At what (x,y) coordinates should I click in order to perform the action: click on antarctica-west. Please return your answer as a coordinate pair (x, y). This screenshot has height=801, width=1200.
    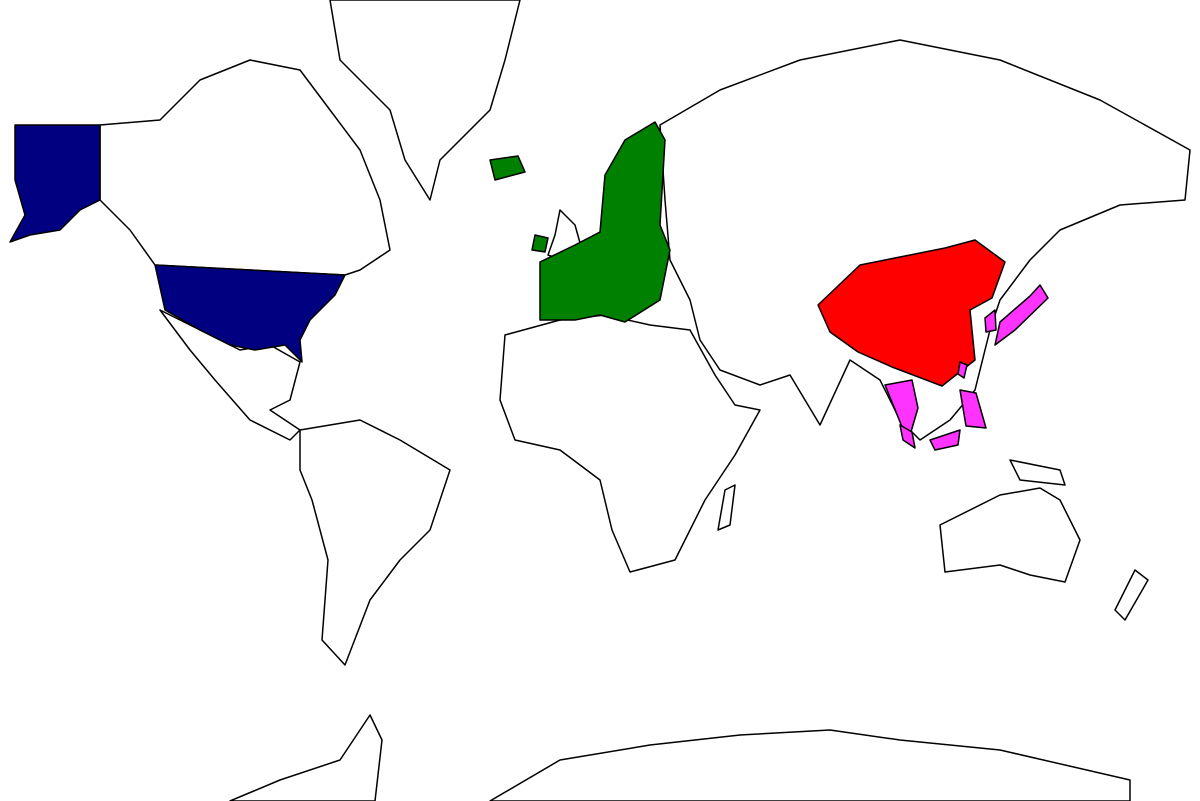
    Looking at the image, I should click on (306, 757).